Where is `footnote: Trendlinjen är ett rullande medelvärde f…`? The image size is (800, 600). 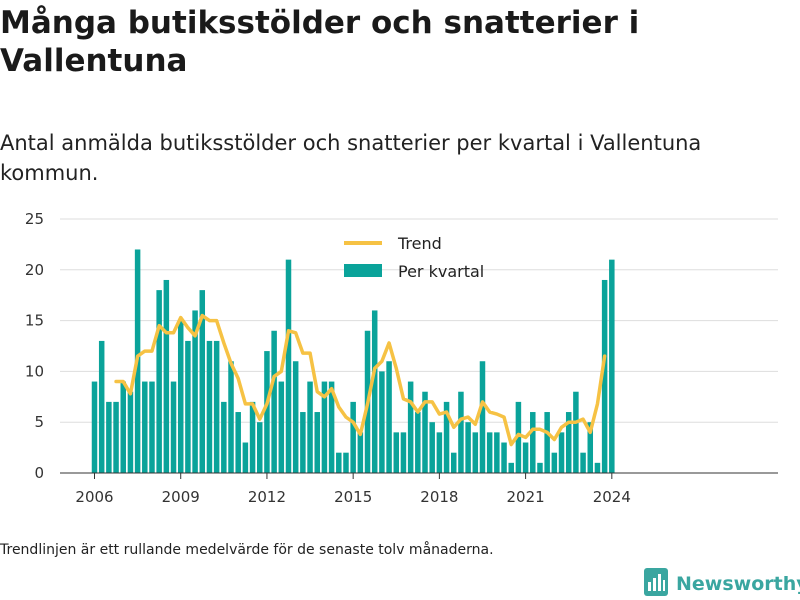 footnote: Trendlinjen är ett rullande medelvärde f… is located at coordinates (247, 550).